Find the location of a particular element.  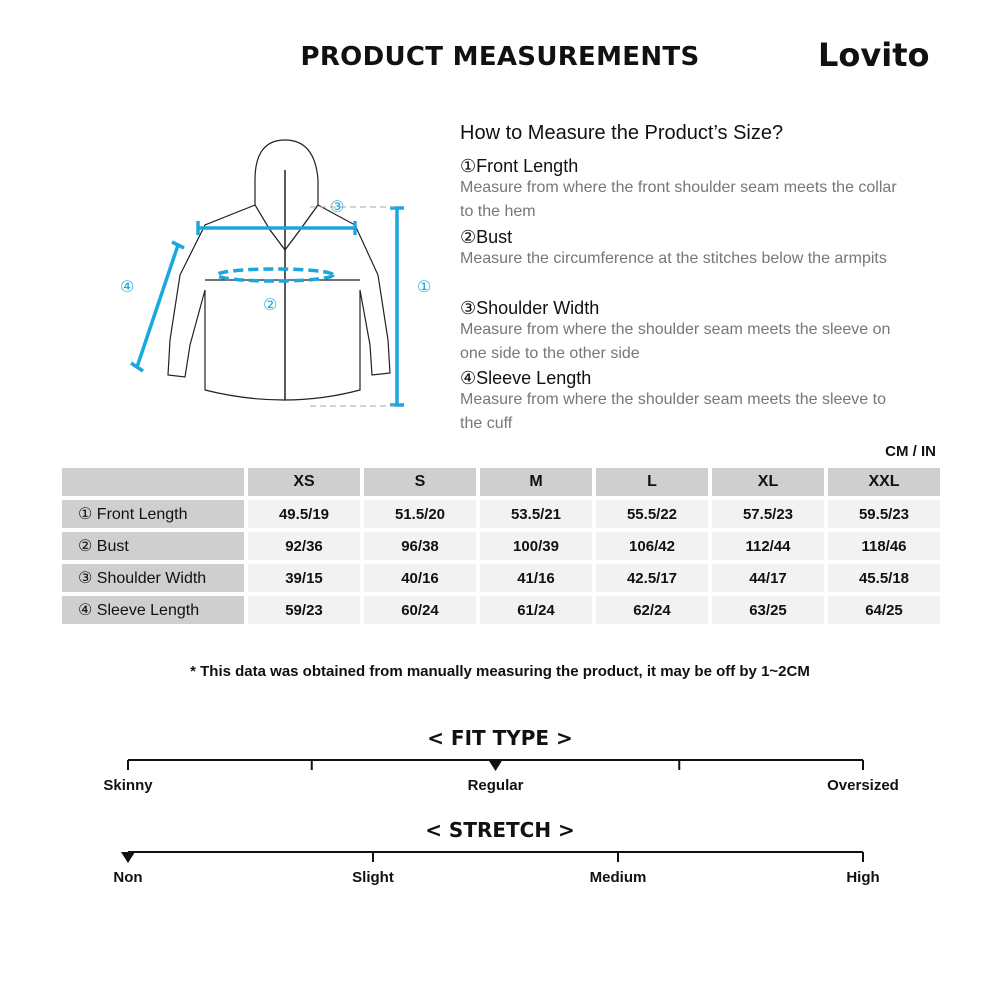

label-sleeve: ④ is located at coordinates (127, 286).